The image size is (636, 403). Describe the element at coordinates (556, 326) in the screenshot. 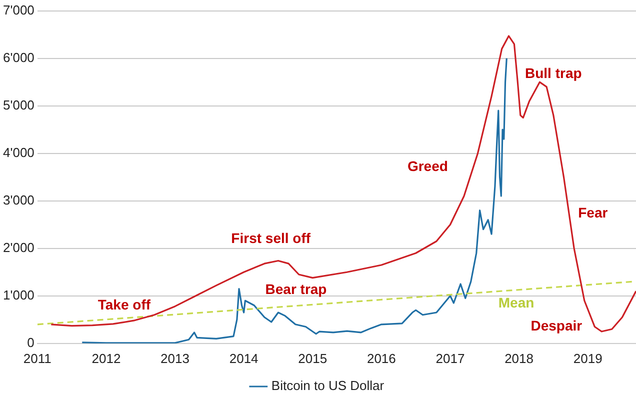

I see `annotation: Despair` at that location.